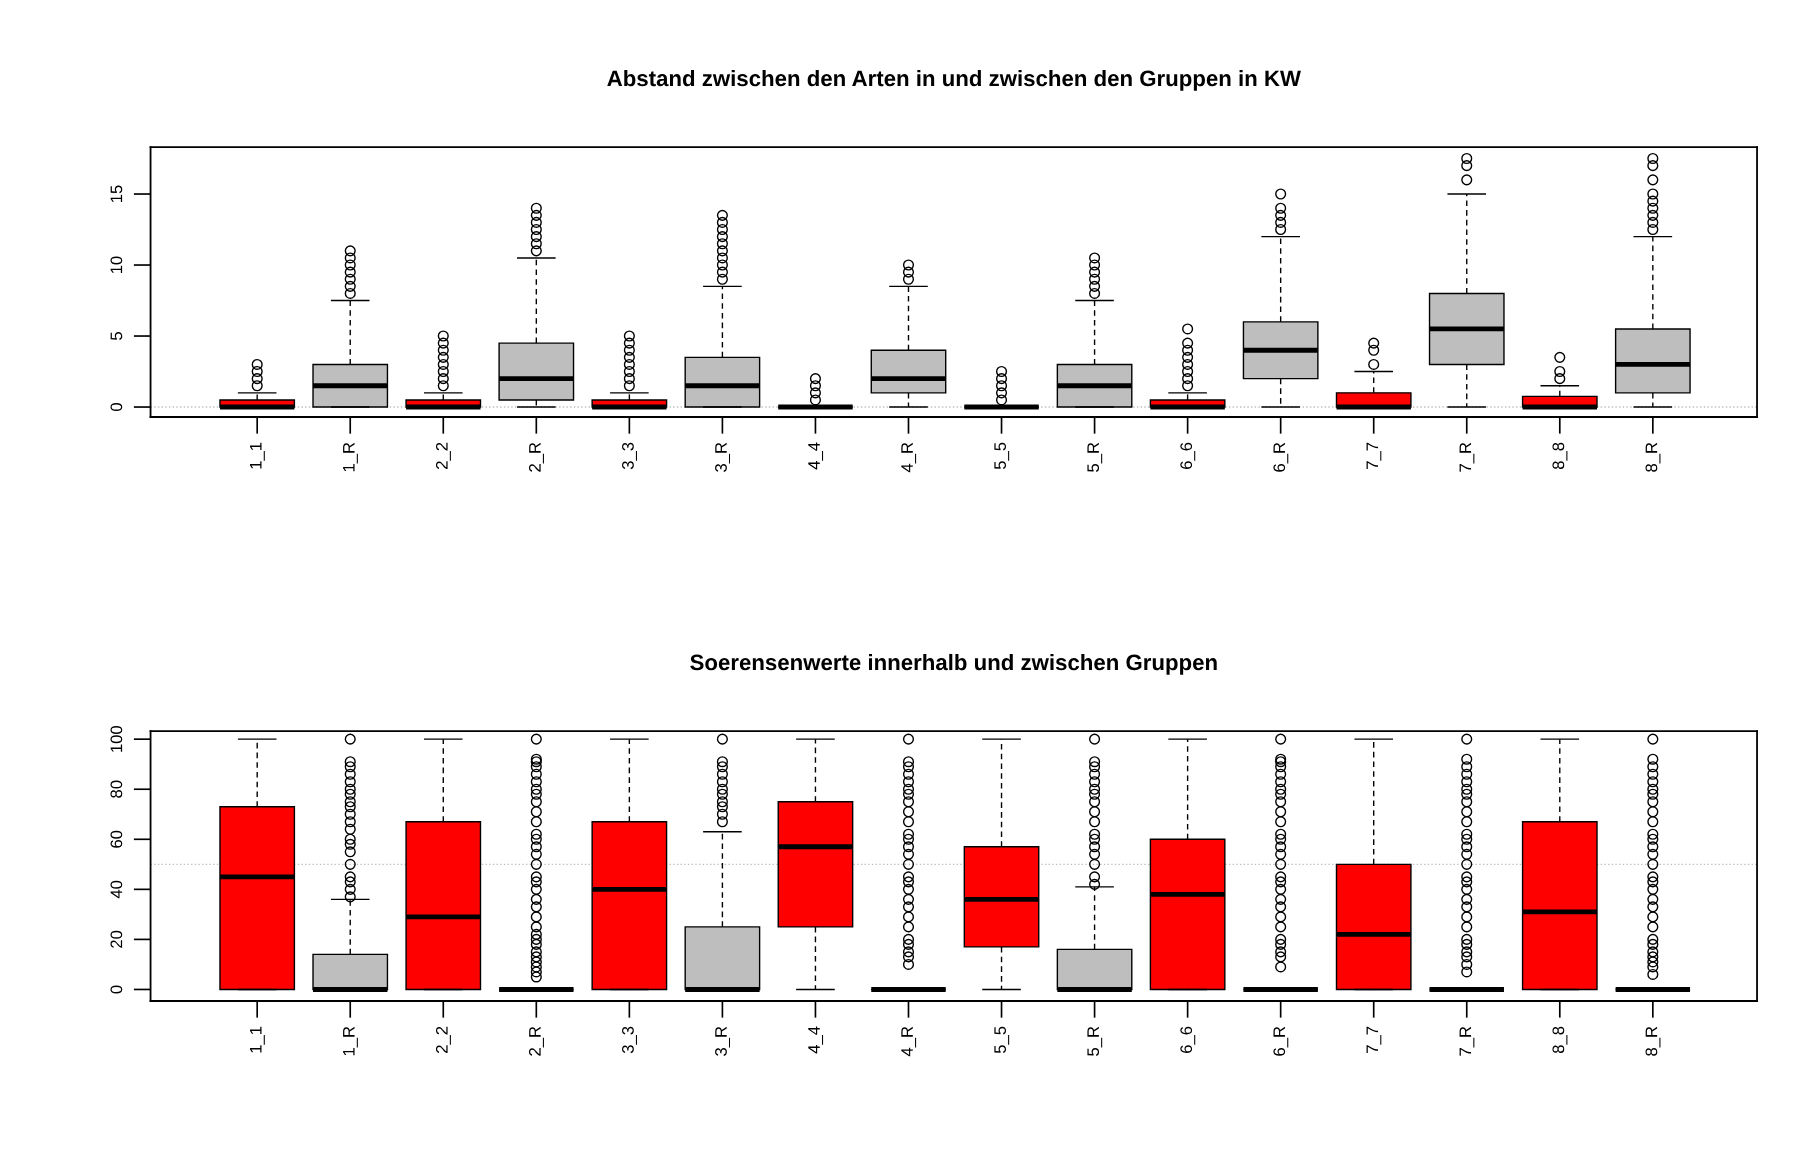 This screenshot has width=1814, height=1168. What do you see at coordinates (116, 939) in the screenshot?
I see `y-tick-label: 20` at bounding box center [116, 939].